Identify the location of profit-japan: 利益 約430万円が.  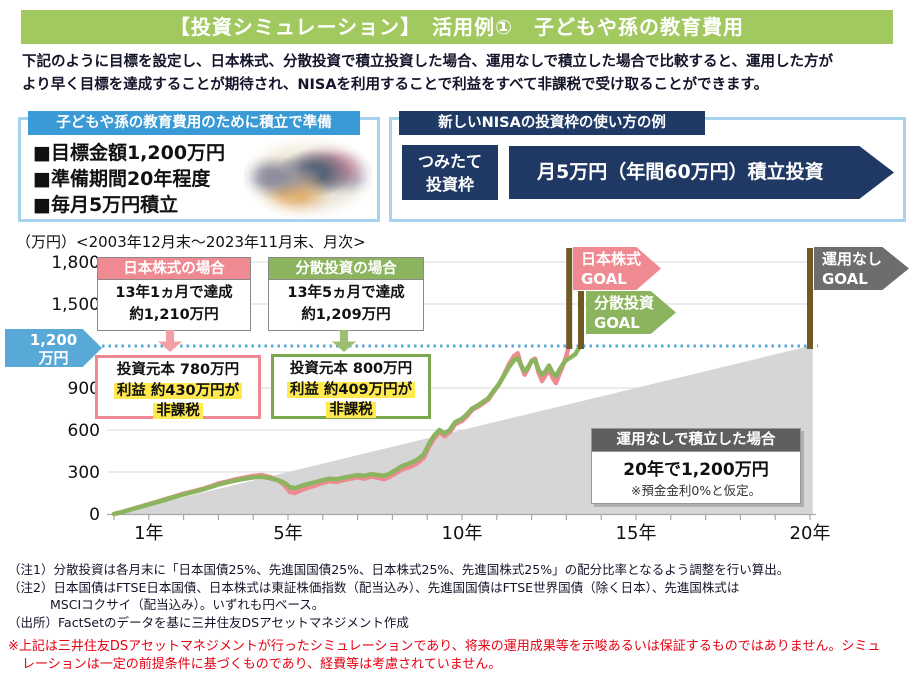
(178, 390).